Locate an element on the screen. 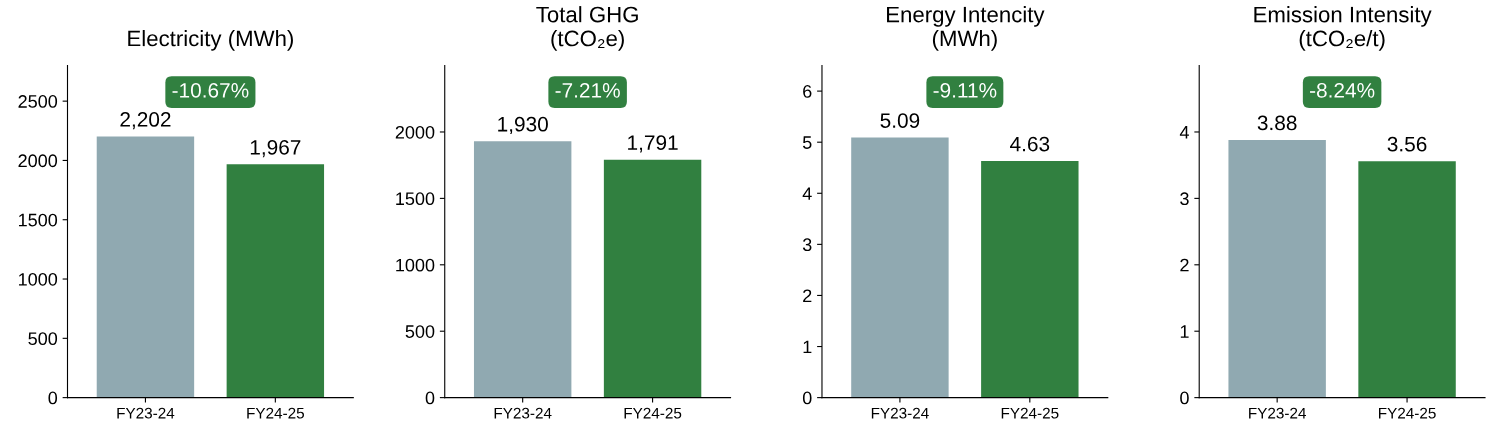 Image resolution: width=1500 pixels, height=423 pixels. annotation: -8.24% is located at coordinates (1342, 90).